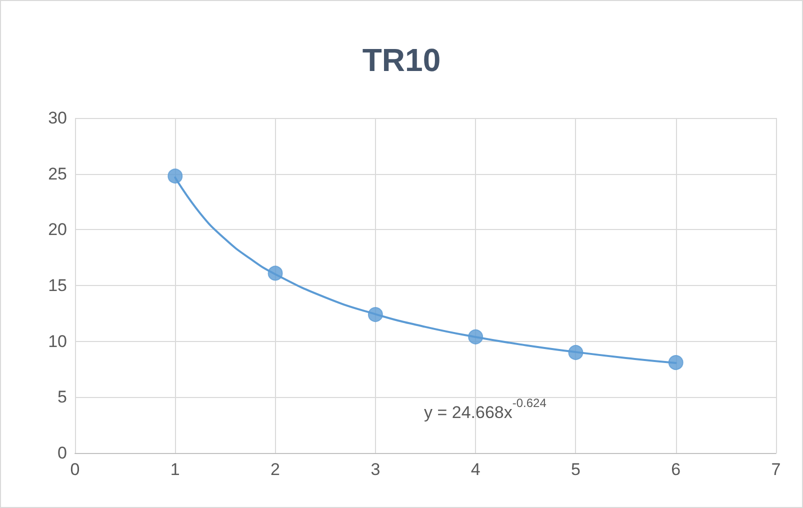 The height and width of the screenshot is (508, 803). What do you see at coordinates (676, 469) in the screenshot?
I see `x-tick-label: 6` at bounding box center [676, 469].